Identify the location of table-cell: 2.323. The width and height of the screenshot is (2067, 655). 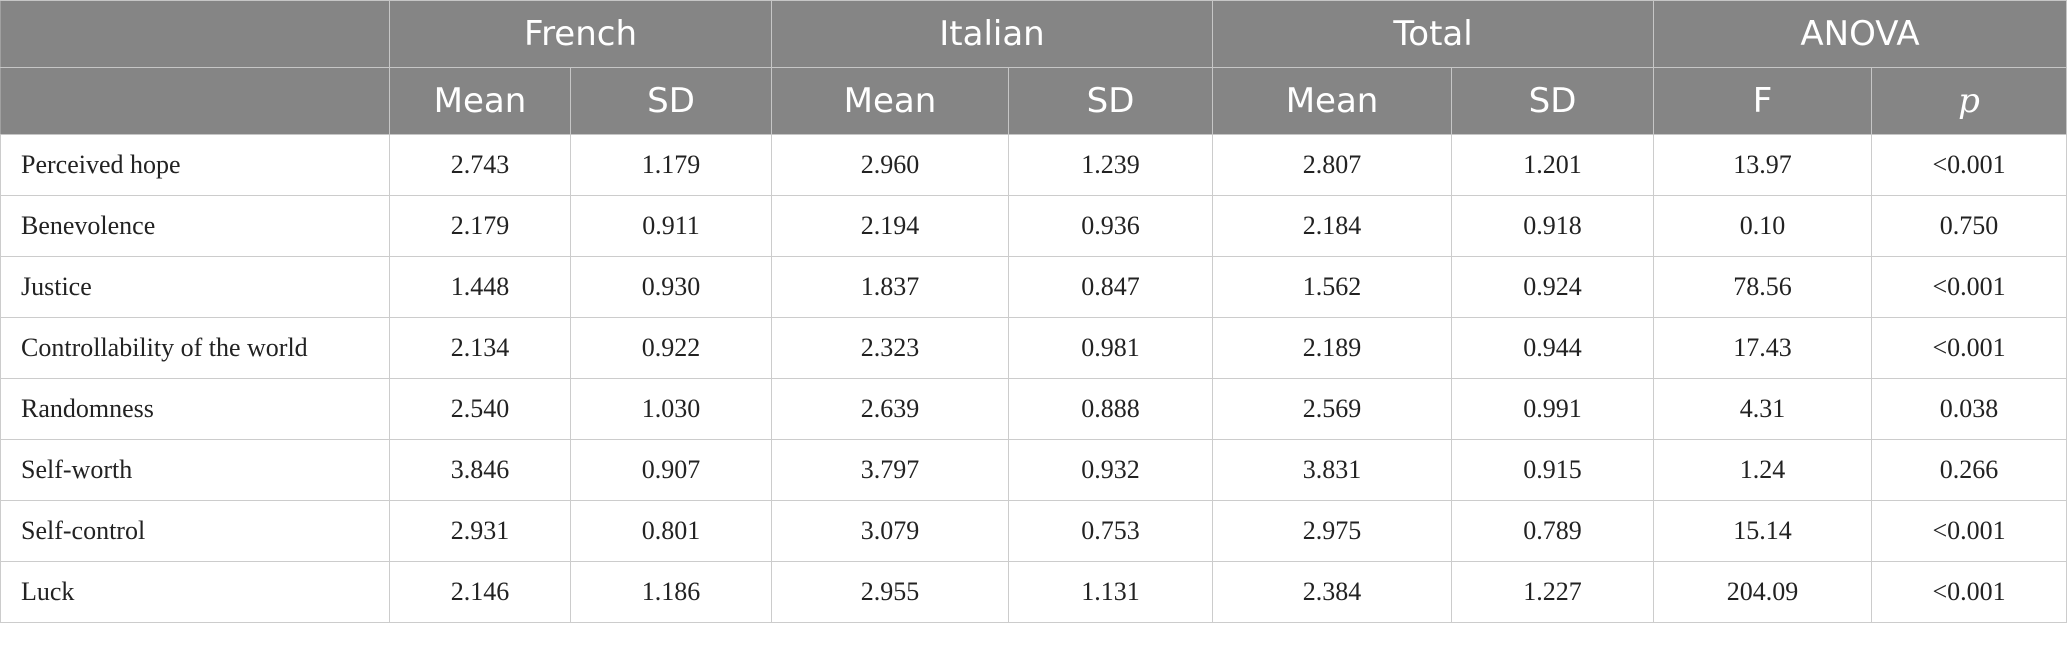
(890, 348).